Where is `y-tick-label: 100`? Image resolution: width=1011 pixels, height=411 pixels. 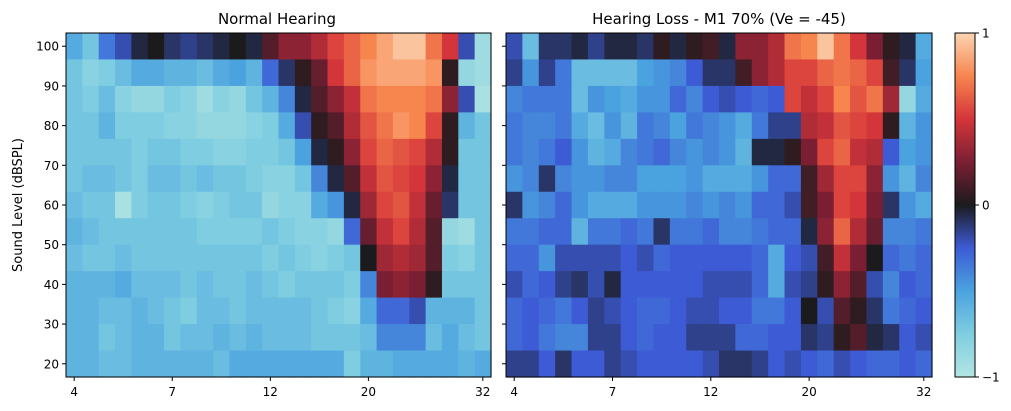 y-tick-label: 100 is located at coordinates (47, 47).